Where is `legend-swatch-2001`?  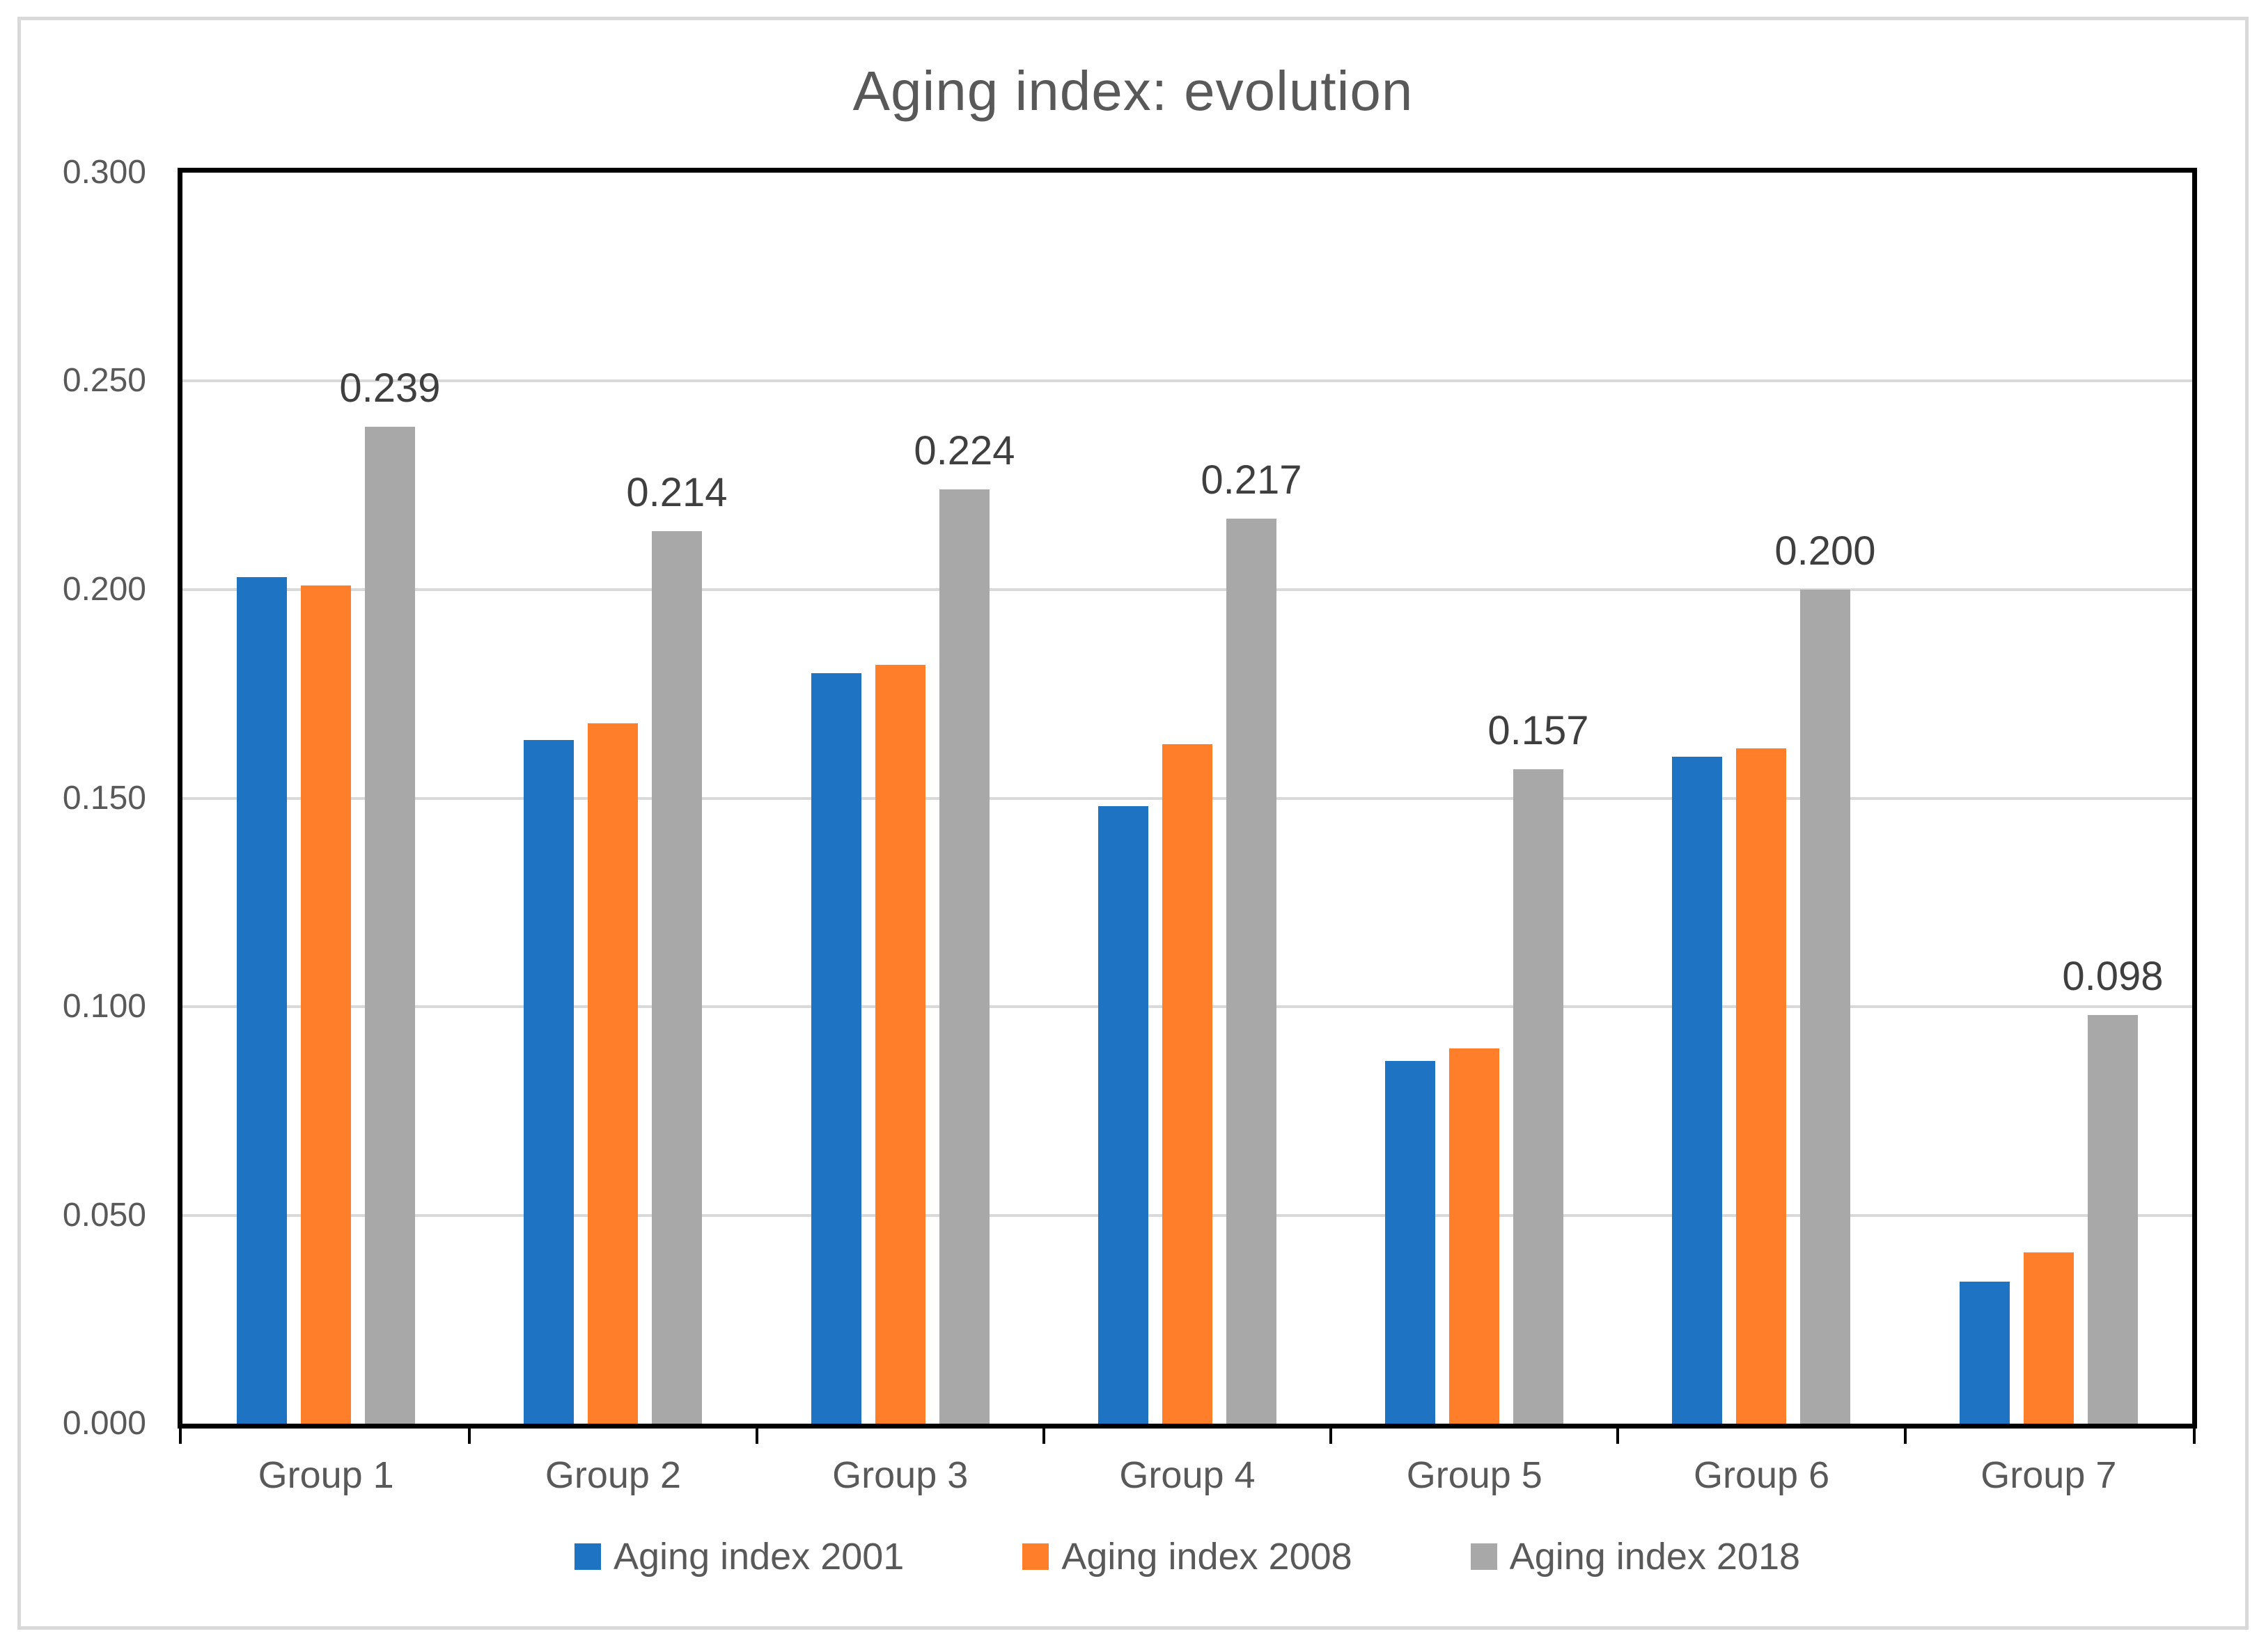
legend-swatch-2001 is located at coordinates (587, 1556).